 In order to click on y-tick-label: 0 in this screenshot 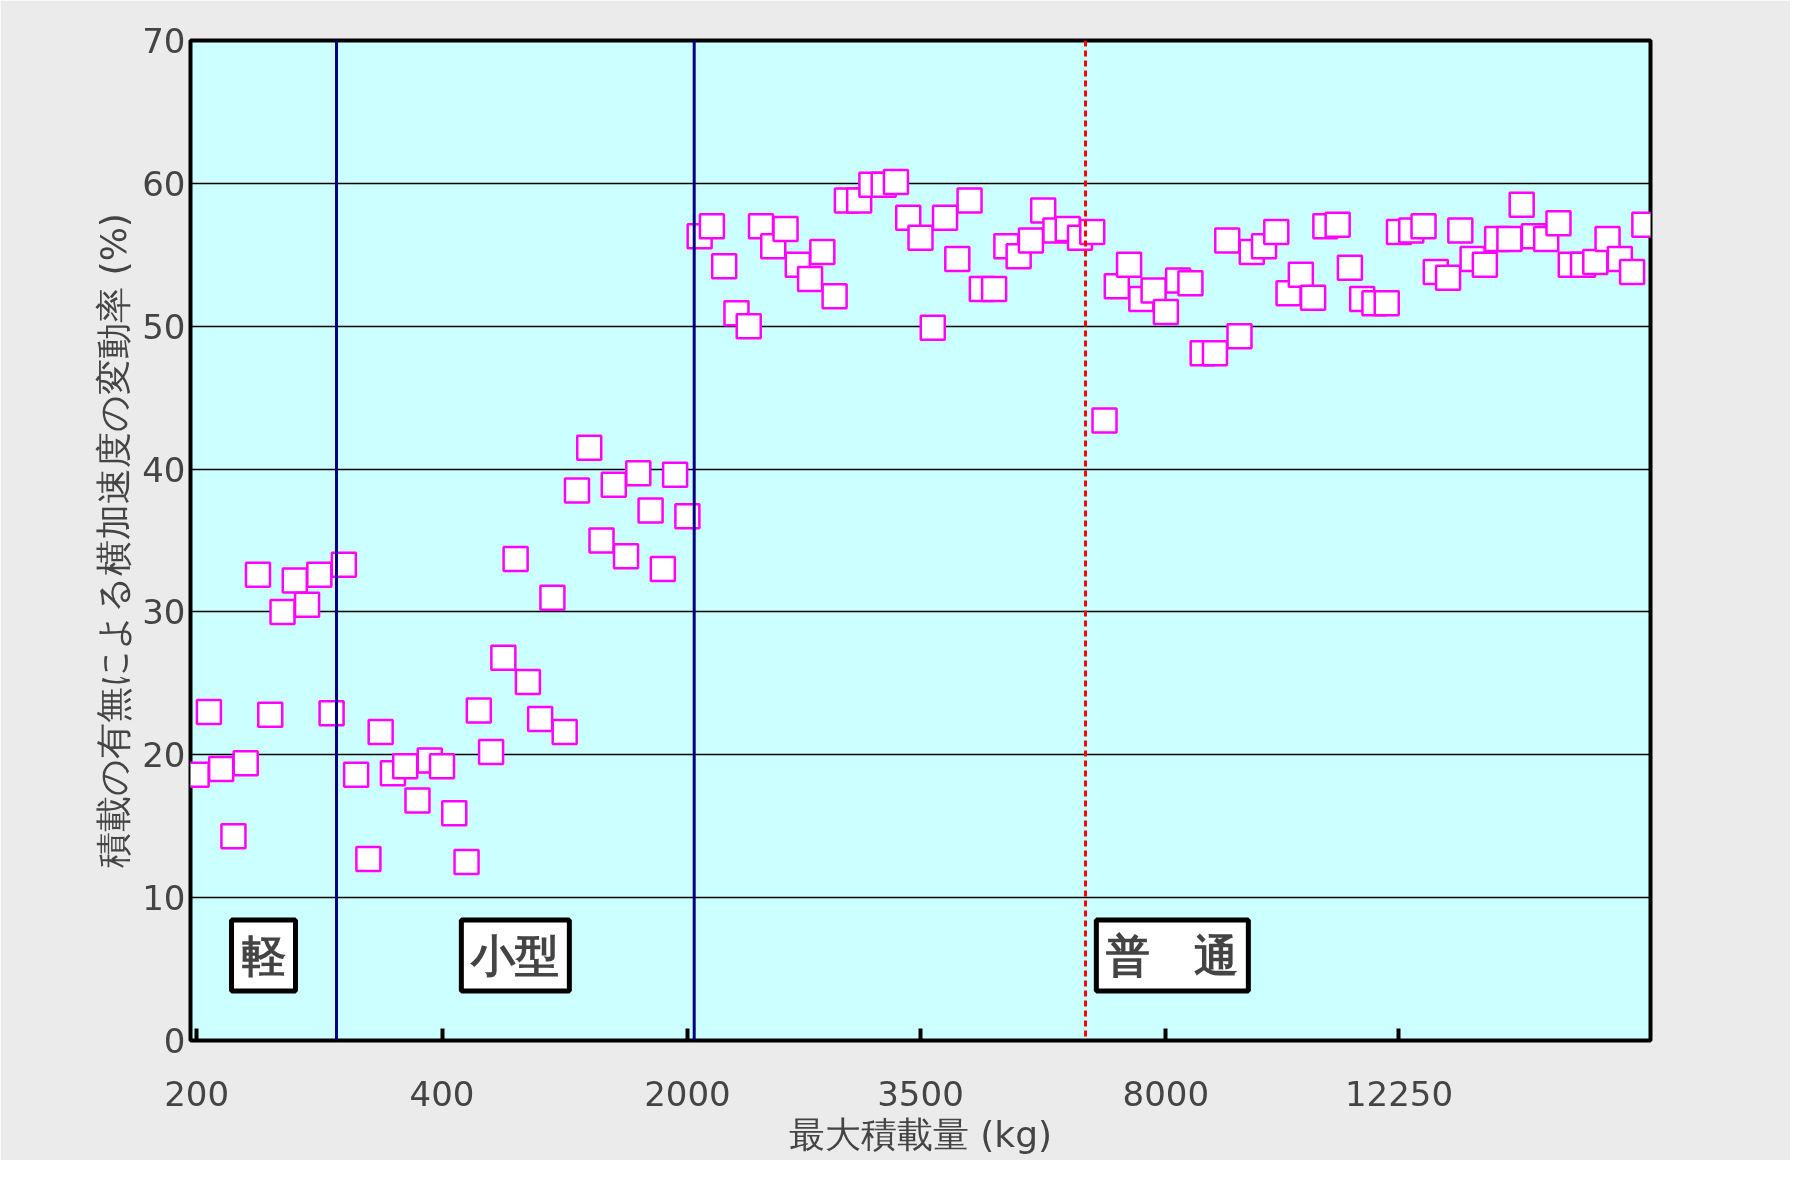, I will do `click(174, 1041)`.